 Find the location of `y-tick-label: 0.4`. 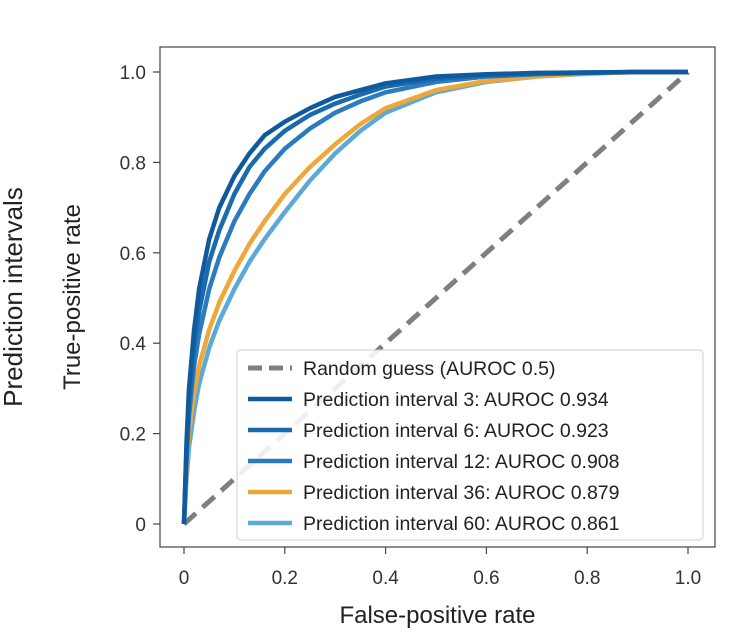

y-tick-label: 0.4 is located at coordinates (133, 344).